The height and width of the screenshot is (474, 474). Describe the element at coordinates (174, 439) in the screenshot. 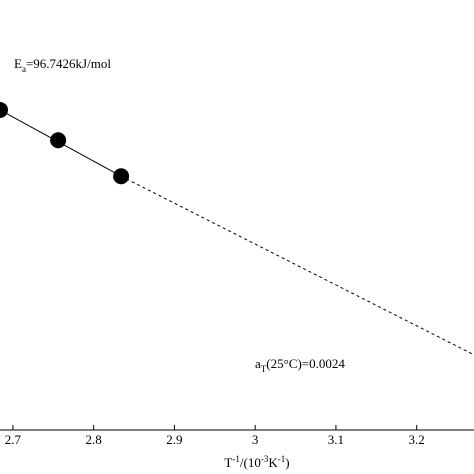

I see `x-tick-label: 2.9` at that location.